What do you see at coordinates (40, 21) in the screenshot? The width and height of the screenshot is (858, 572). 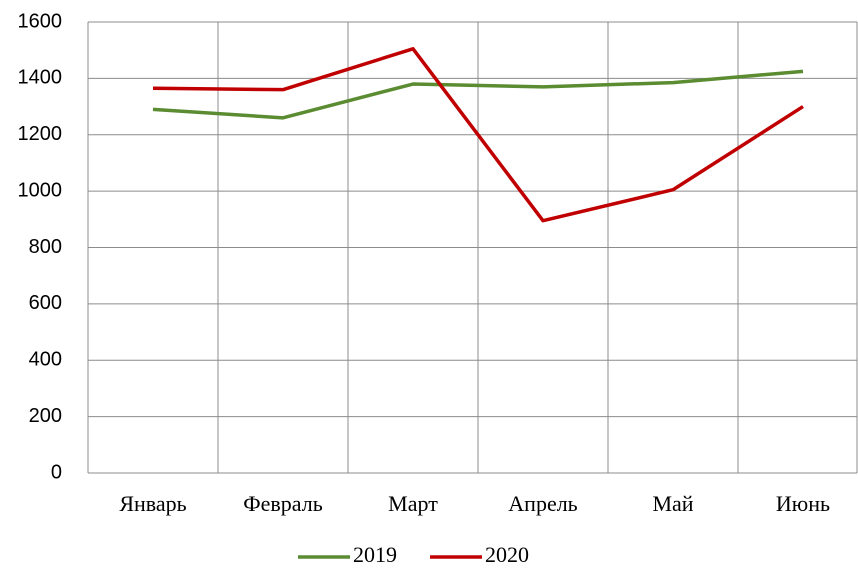 I see `y-tick-label: 1600` at bounding box center [40, 21].